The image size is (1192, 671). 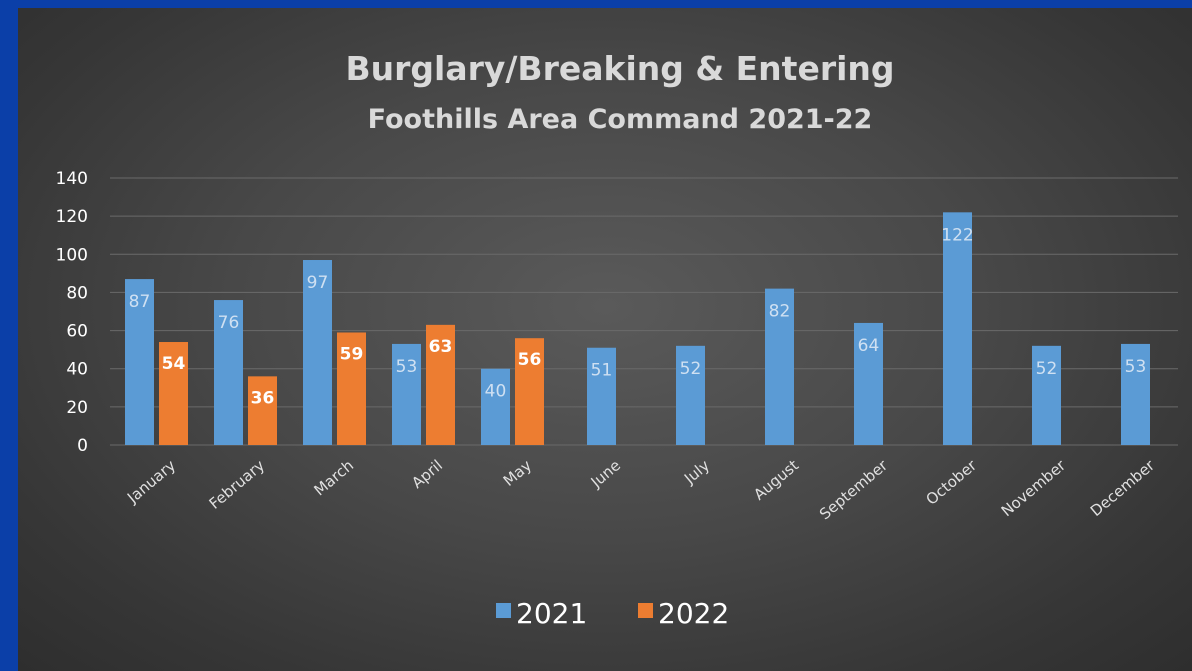 What do you see at coordinates (441, 347) in the screenshot?
I see `data-label-2022: 63` at bounding box center [441, 347].